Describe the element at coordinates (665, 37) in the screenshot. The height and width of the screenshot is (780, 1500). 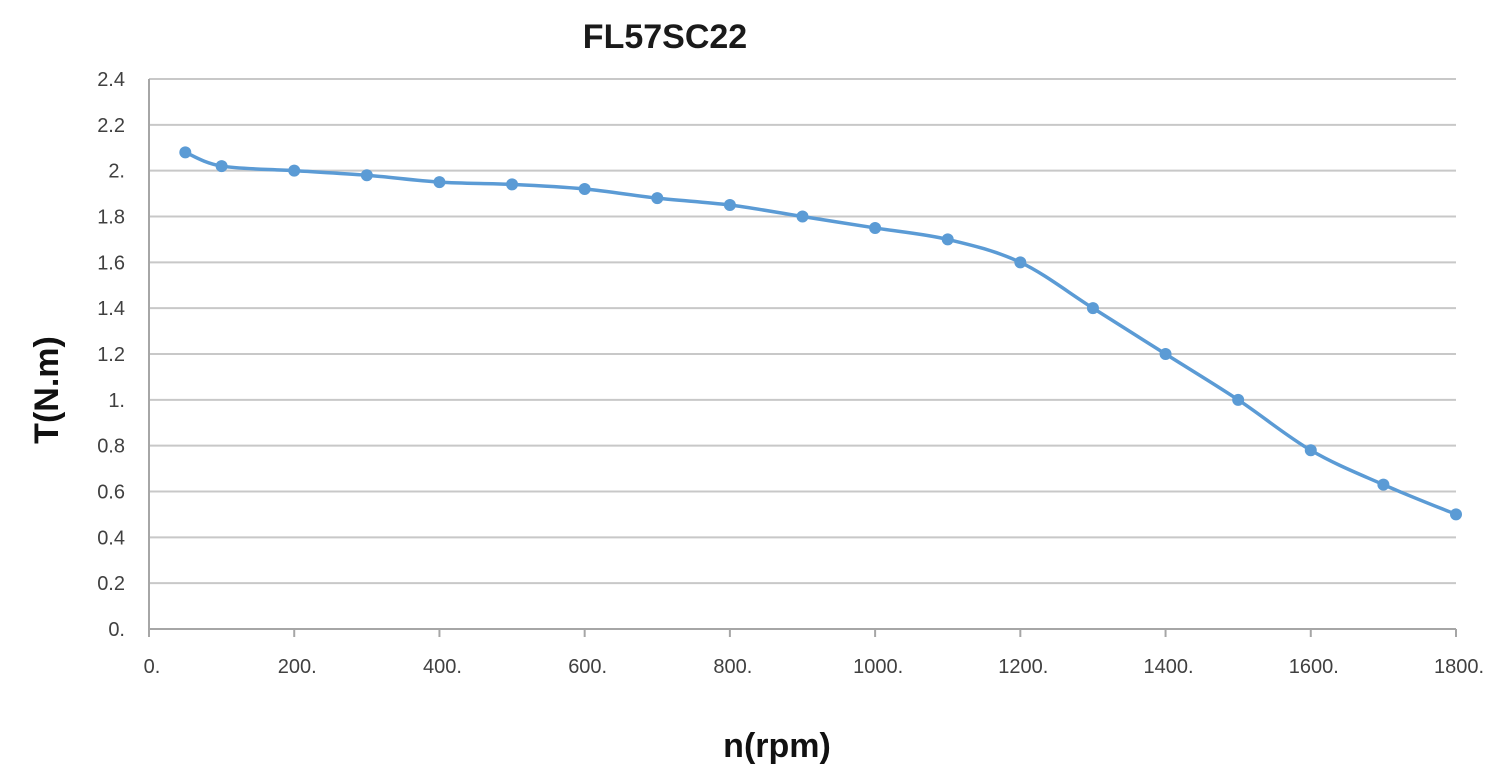
I see `chart-title: FL57SC22` at that location.